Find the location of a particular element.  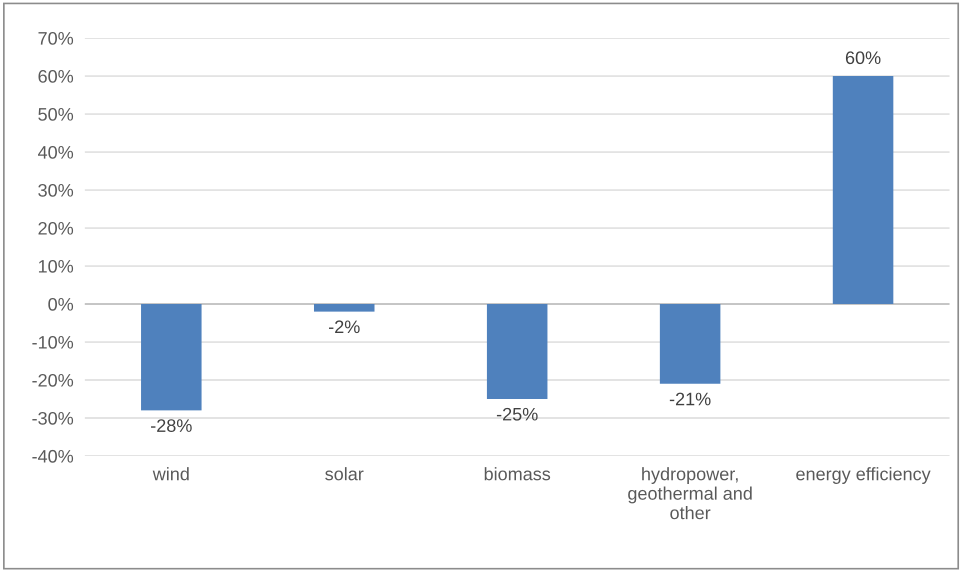

y-tick-label: 70% is located at coordinates (56, 38).